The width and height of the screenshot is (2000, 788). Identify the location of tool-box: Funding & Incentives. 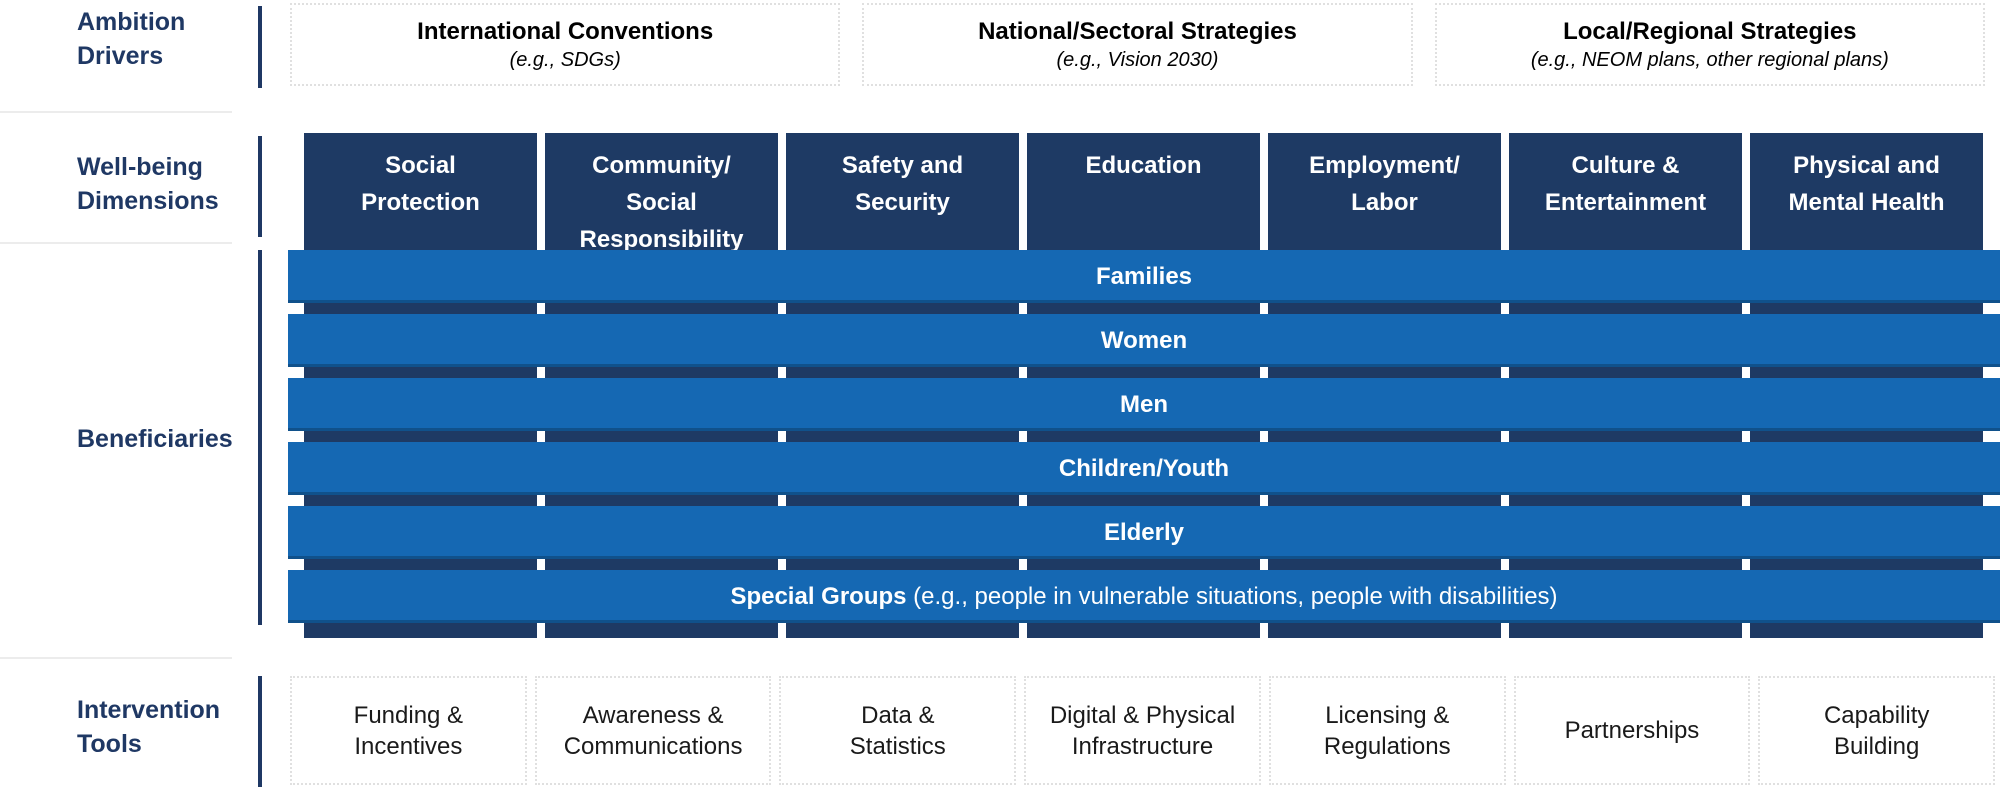
(408, 730).